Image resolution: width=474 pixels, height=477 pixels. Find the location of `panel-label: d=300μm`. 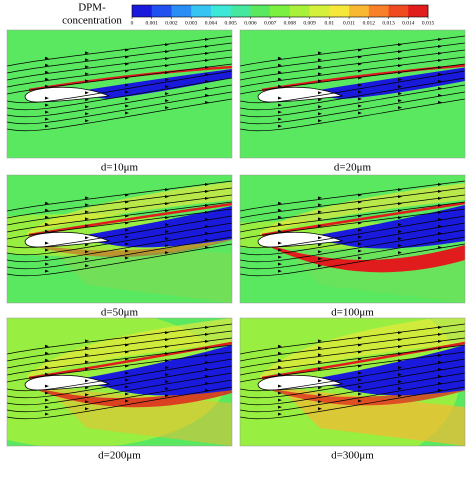

panel-label: d=300μm is located at coordinates (352, 456).